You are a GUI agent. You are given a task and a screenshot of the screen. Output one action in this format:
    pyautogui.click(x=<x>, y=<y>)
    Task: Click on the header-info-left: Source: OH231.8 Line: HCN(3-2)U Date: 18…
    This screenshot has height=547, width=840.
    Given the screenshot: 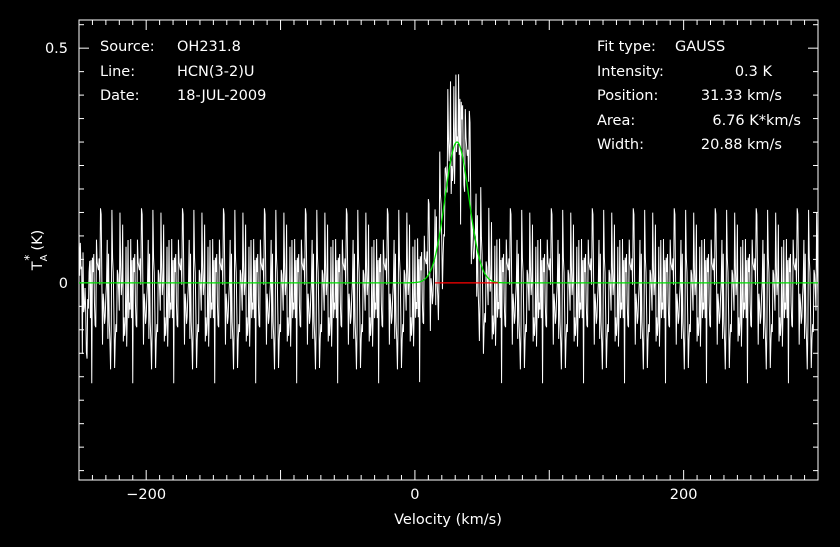 What is the action you would take?
    pyautogui.click(x=183, y=71)
    